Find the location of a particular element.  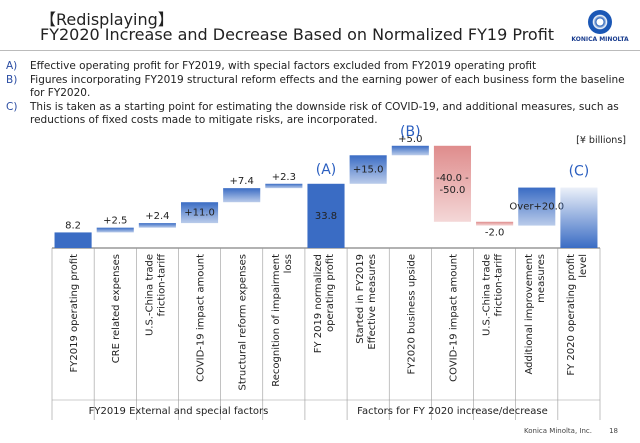

label-line: -2.0 is located at coordinates (495, 233).